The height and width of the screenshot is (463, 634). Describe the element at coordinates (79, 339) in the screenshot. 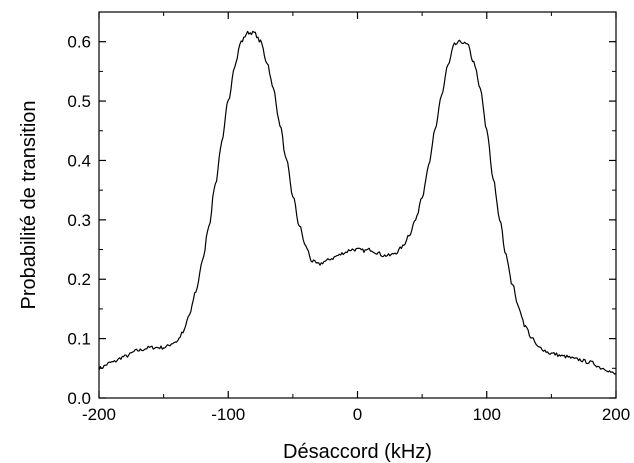

I see `y-tick-label: 0.1` at that location.